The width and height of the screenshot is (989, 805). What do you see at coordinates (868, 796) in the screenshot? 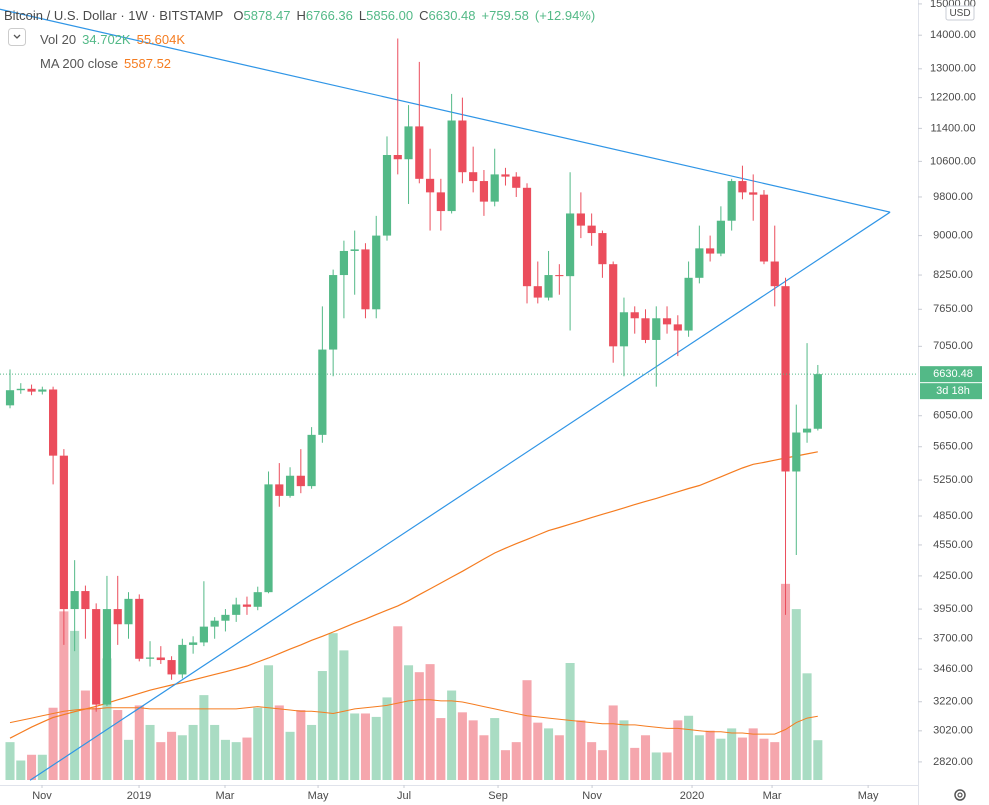
I see `x-tick-label: May` at bounding box center [868, 796].